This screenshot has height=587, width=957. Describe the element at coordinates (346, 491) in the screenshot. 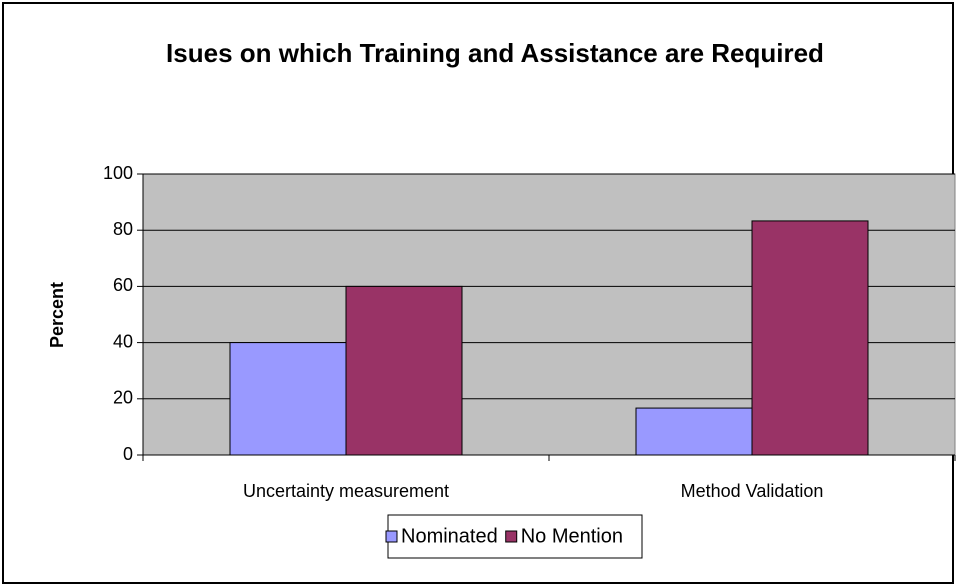

I see `x-tick-label: Uncertainty measurement` at that location.